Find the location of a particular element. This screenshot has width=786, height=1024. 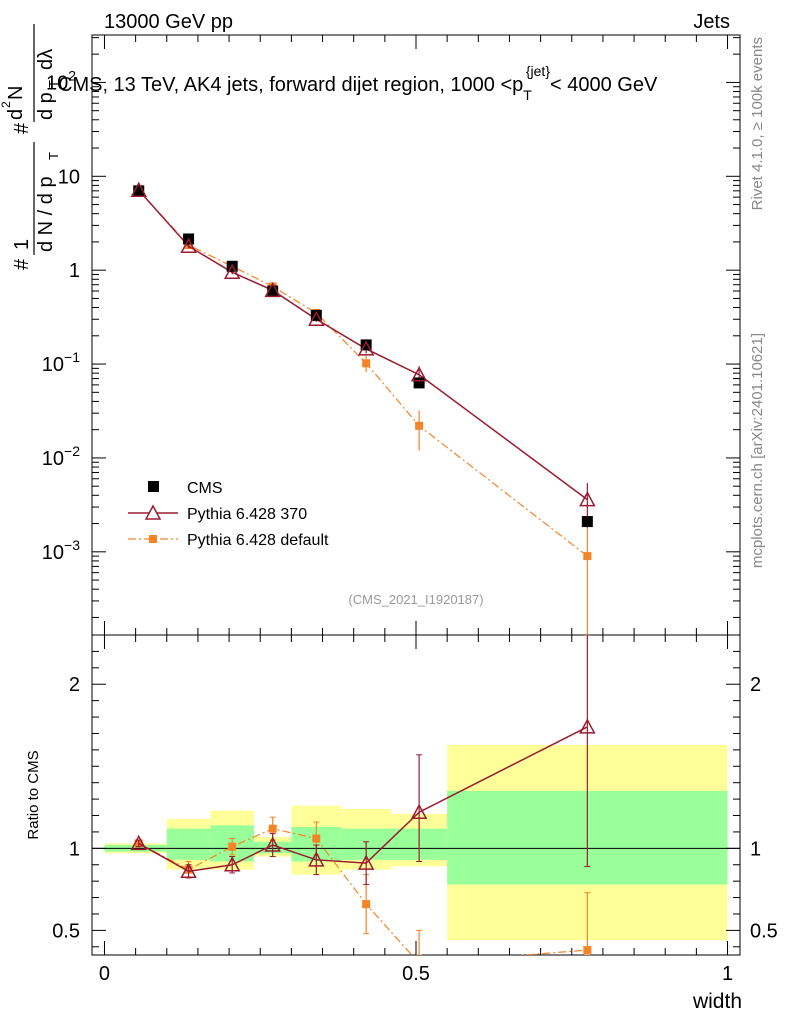

y-axis-label-ratio: Ratio to CMS is located at coordinates (33, 794).